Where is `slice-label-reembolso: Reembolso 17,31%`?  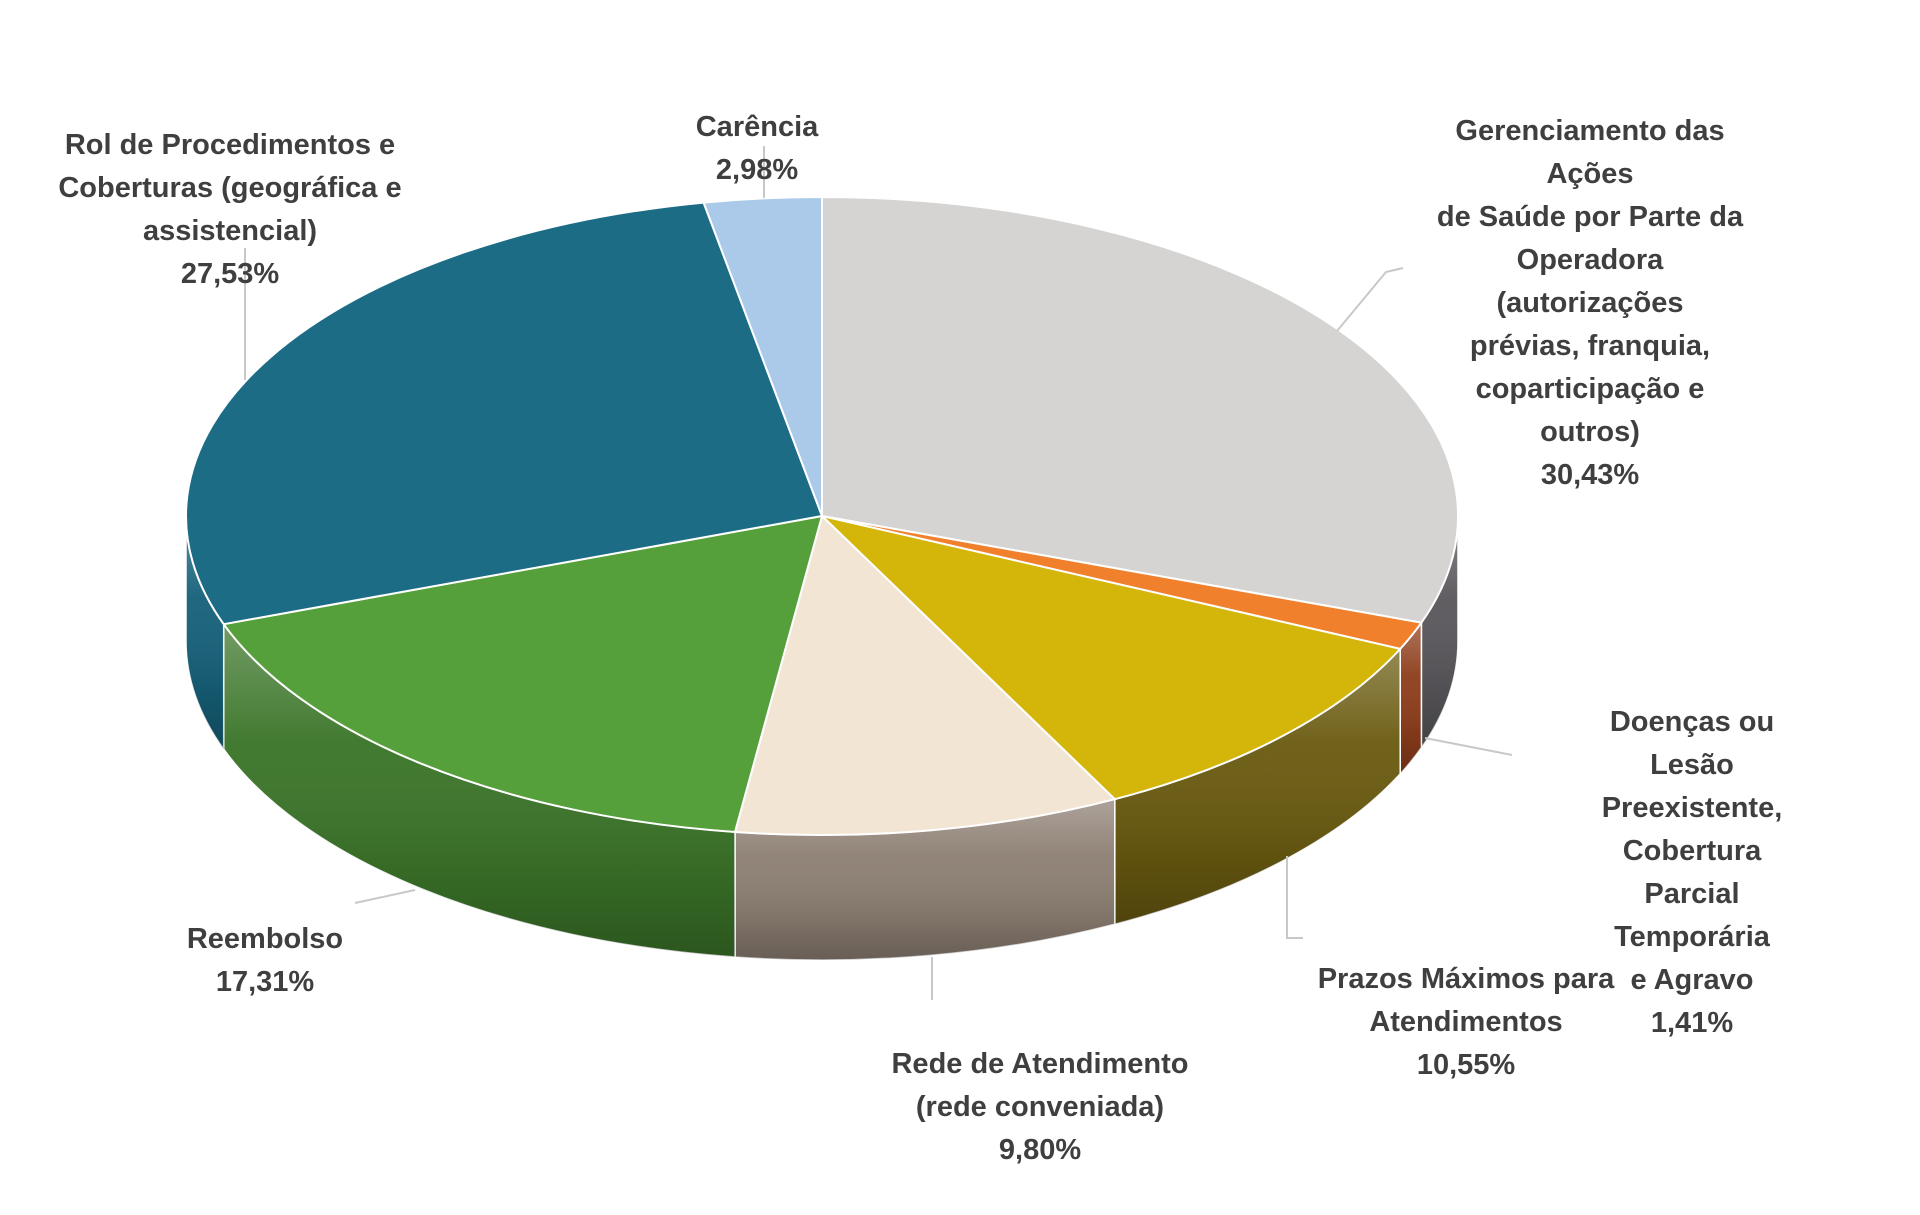 slice-label-reembolso: Reembolso 17,31% is located at coordinates (265, 961).